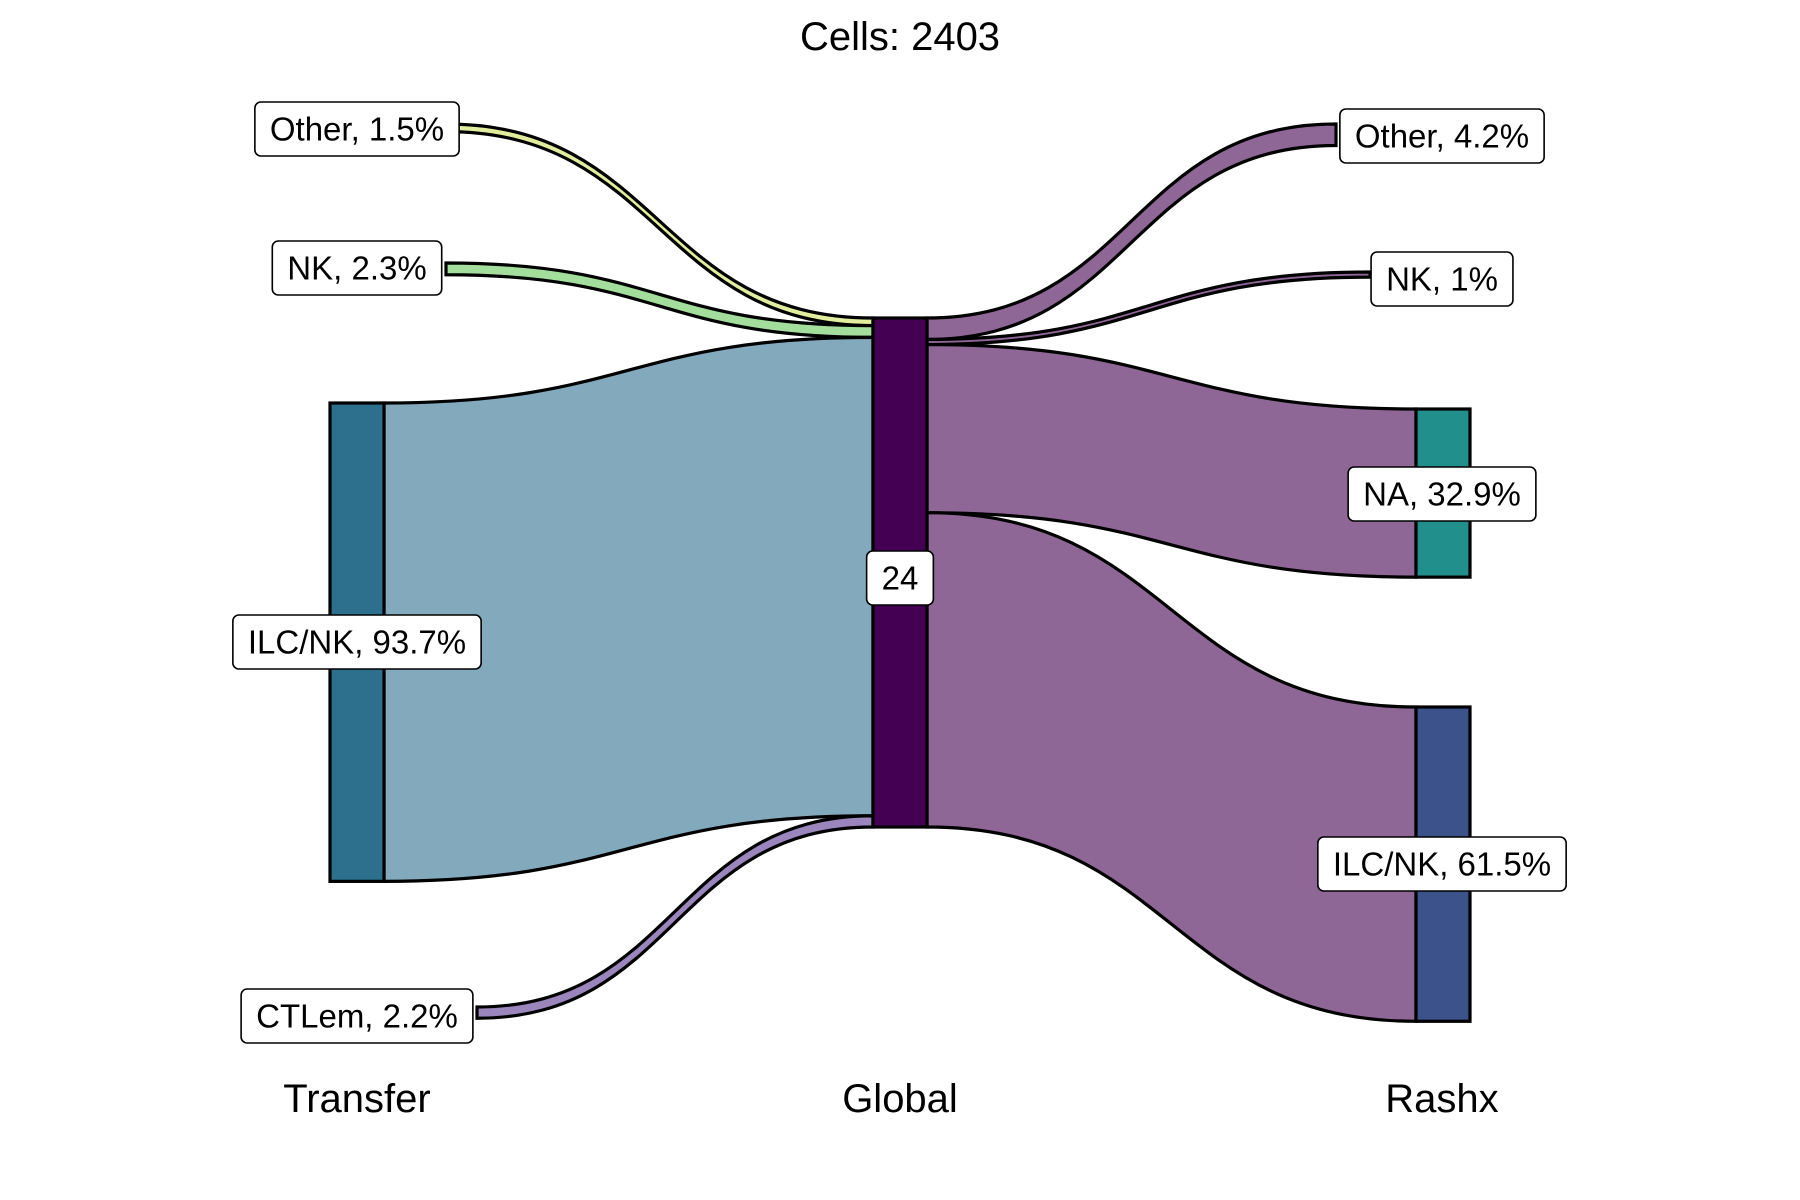  I want to click on chart-title: Cells: 2403, so click(900, 37).